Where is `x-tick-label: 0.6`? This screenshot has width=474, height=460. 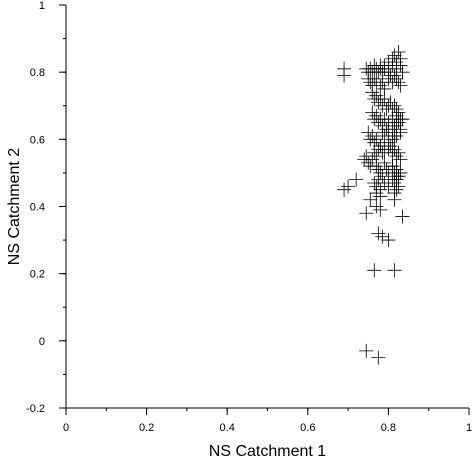
x-tick-label: 0.6 is located at coordinates (307, 428).